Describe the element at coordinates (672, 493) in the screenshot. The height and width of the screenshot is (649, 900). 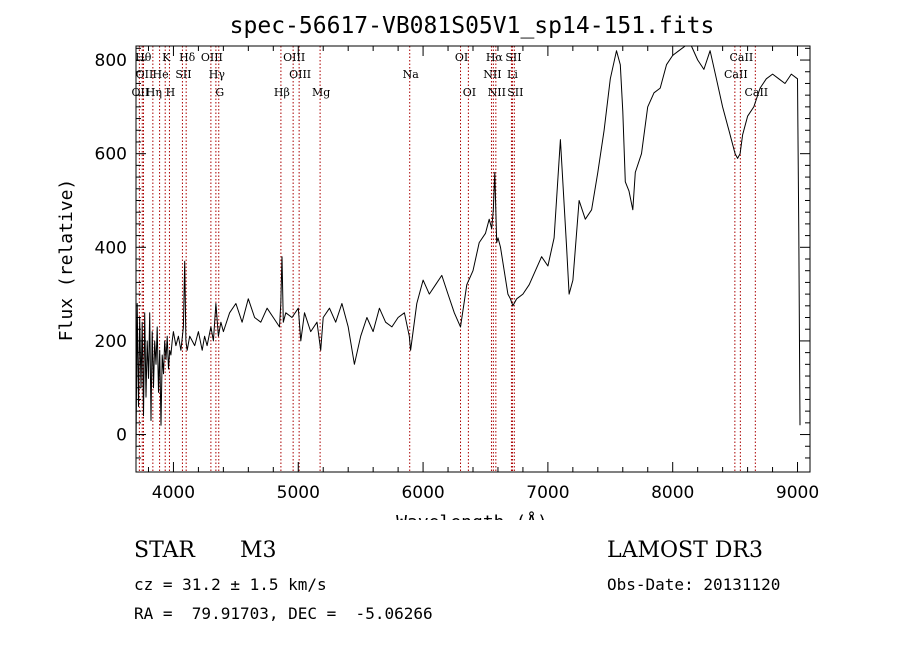
I see `x-tick-label-4: 8000` at that location.